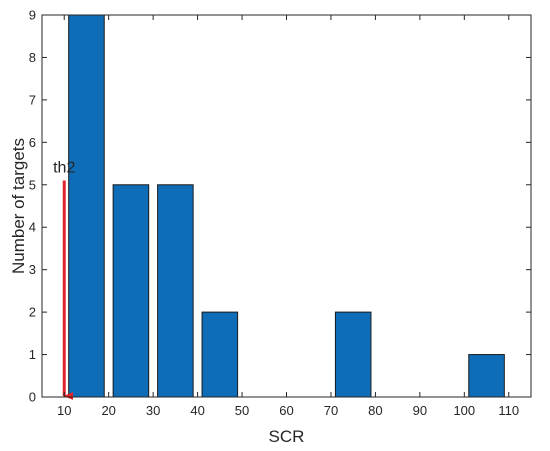 The height and width of the screenshot is (451, 550). I want to click on x-tick-label: 40, so click(197, 410).